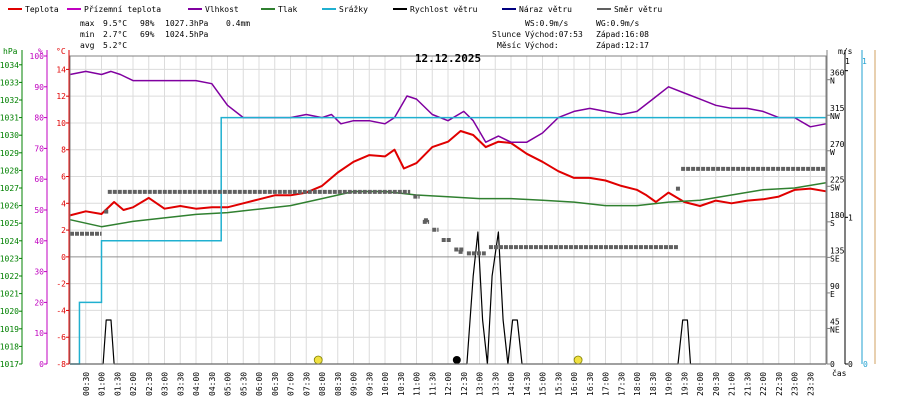 This screenshot has height=400, width=900. Describe the element at coordinates (9, 346) in the screenshot. I see `axis-tick-label: 1018` at that location.